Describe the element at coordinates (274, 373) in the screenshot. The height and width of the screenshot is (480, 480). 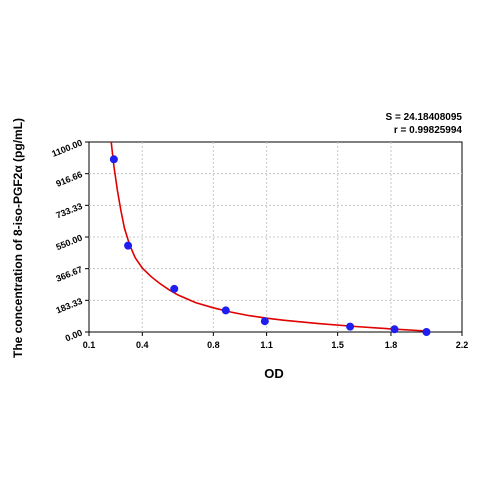
I see `x-axis-label: OD` at that location.